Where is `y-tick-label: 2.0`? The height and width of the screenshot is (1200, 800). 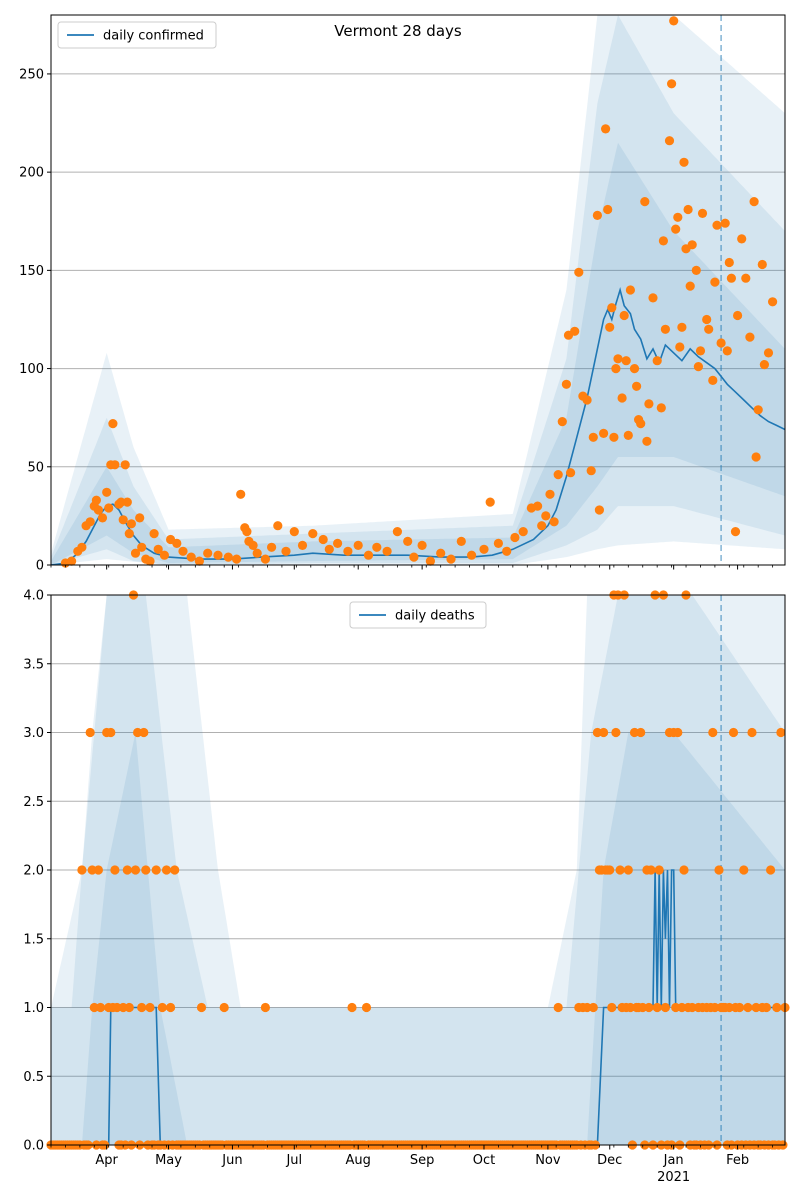
y-tick-label: 2.0 is located at coordinates (33, 871).